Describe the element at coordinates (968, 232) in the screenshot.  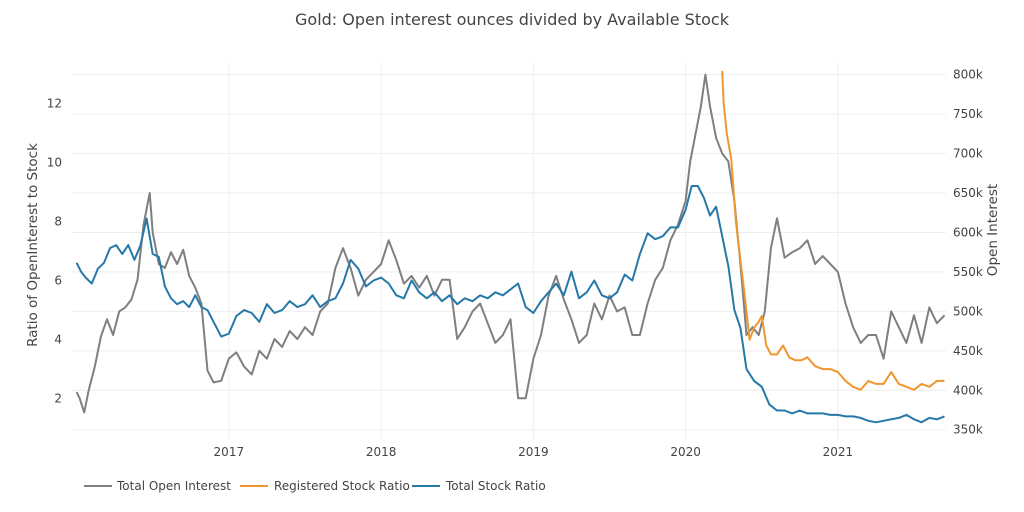
I see `y2-tick-label: 600k` at that location.